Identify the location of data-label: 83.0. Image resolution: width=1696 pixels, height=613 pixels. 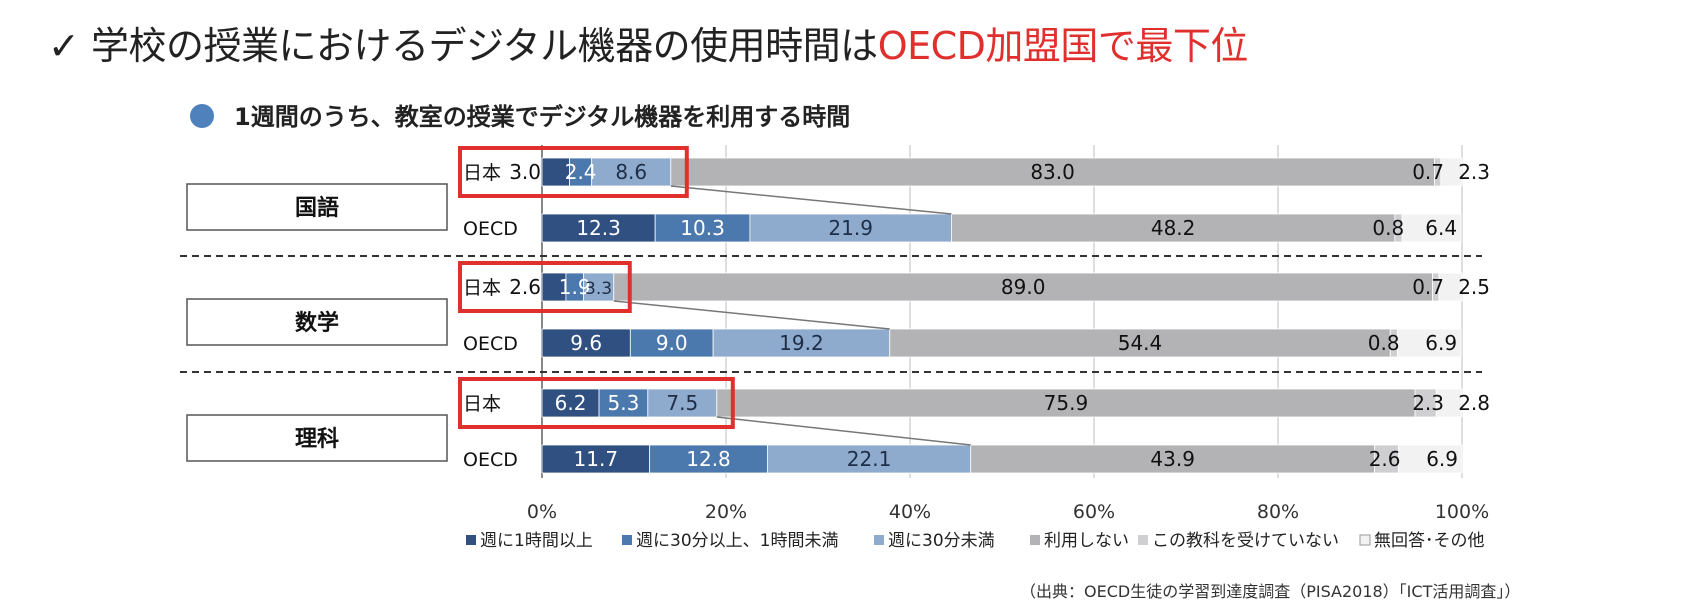
(1052, 172).